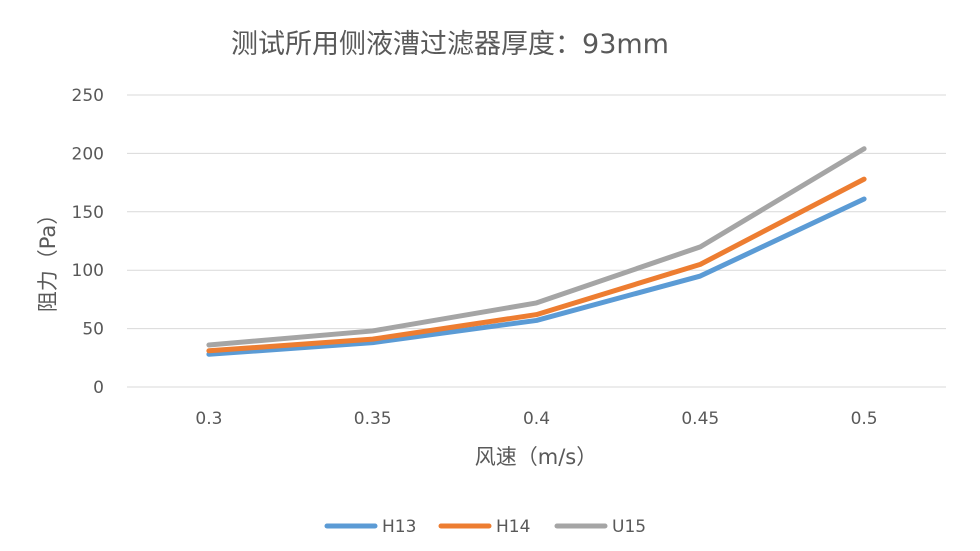  I want to click on x-axis: 0.3 0.35 0.4 0.45 0.5, so click(536, 419).